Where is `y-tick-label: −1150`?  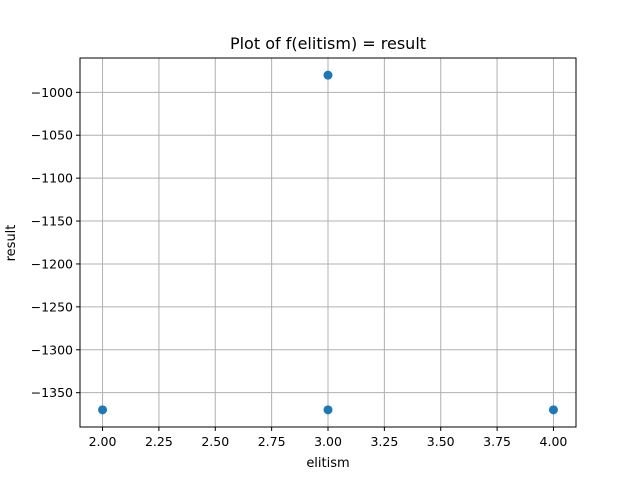
y-tick-label: −1150 is located at coordinates (52, 221).